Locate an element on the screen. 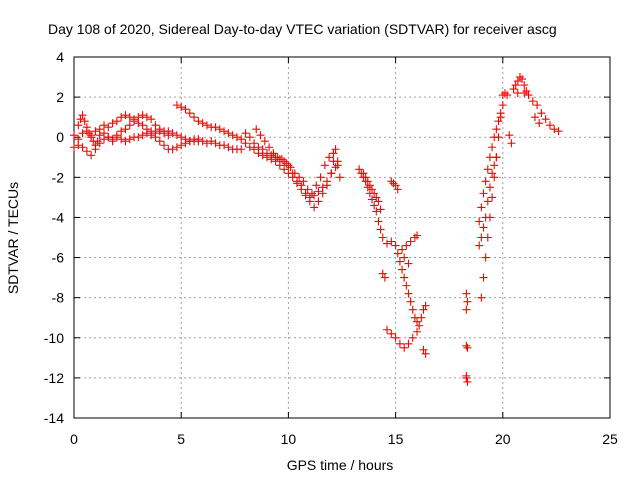 The image size is (640, 480). x-tick-labels: 0 5 10 15 20 25 is located at coordinates (344, 439).